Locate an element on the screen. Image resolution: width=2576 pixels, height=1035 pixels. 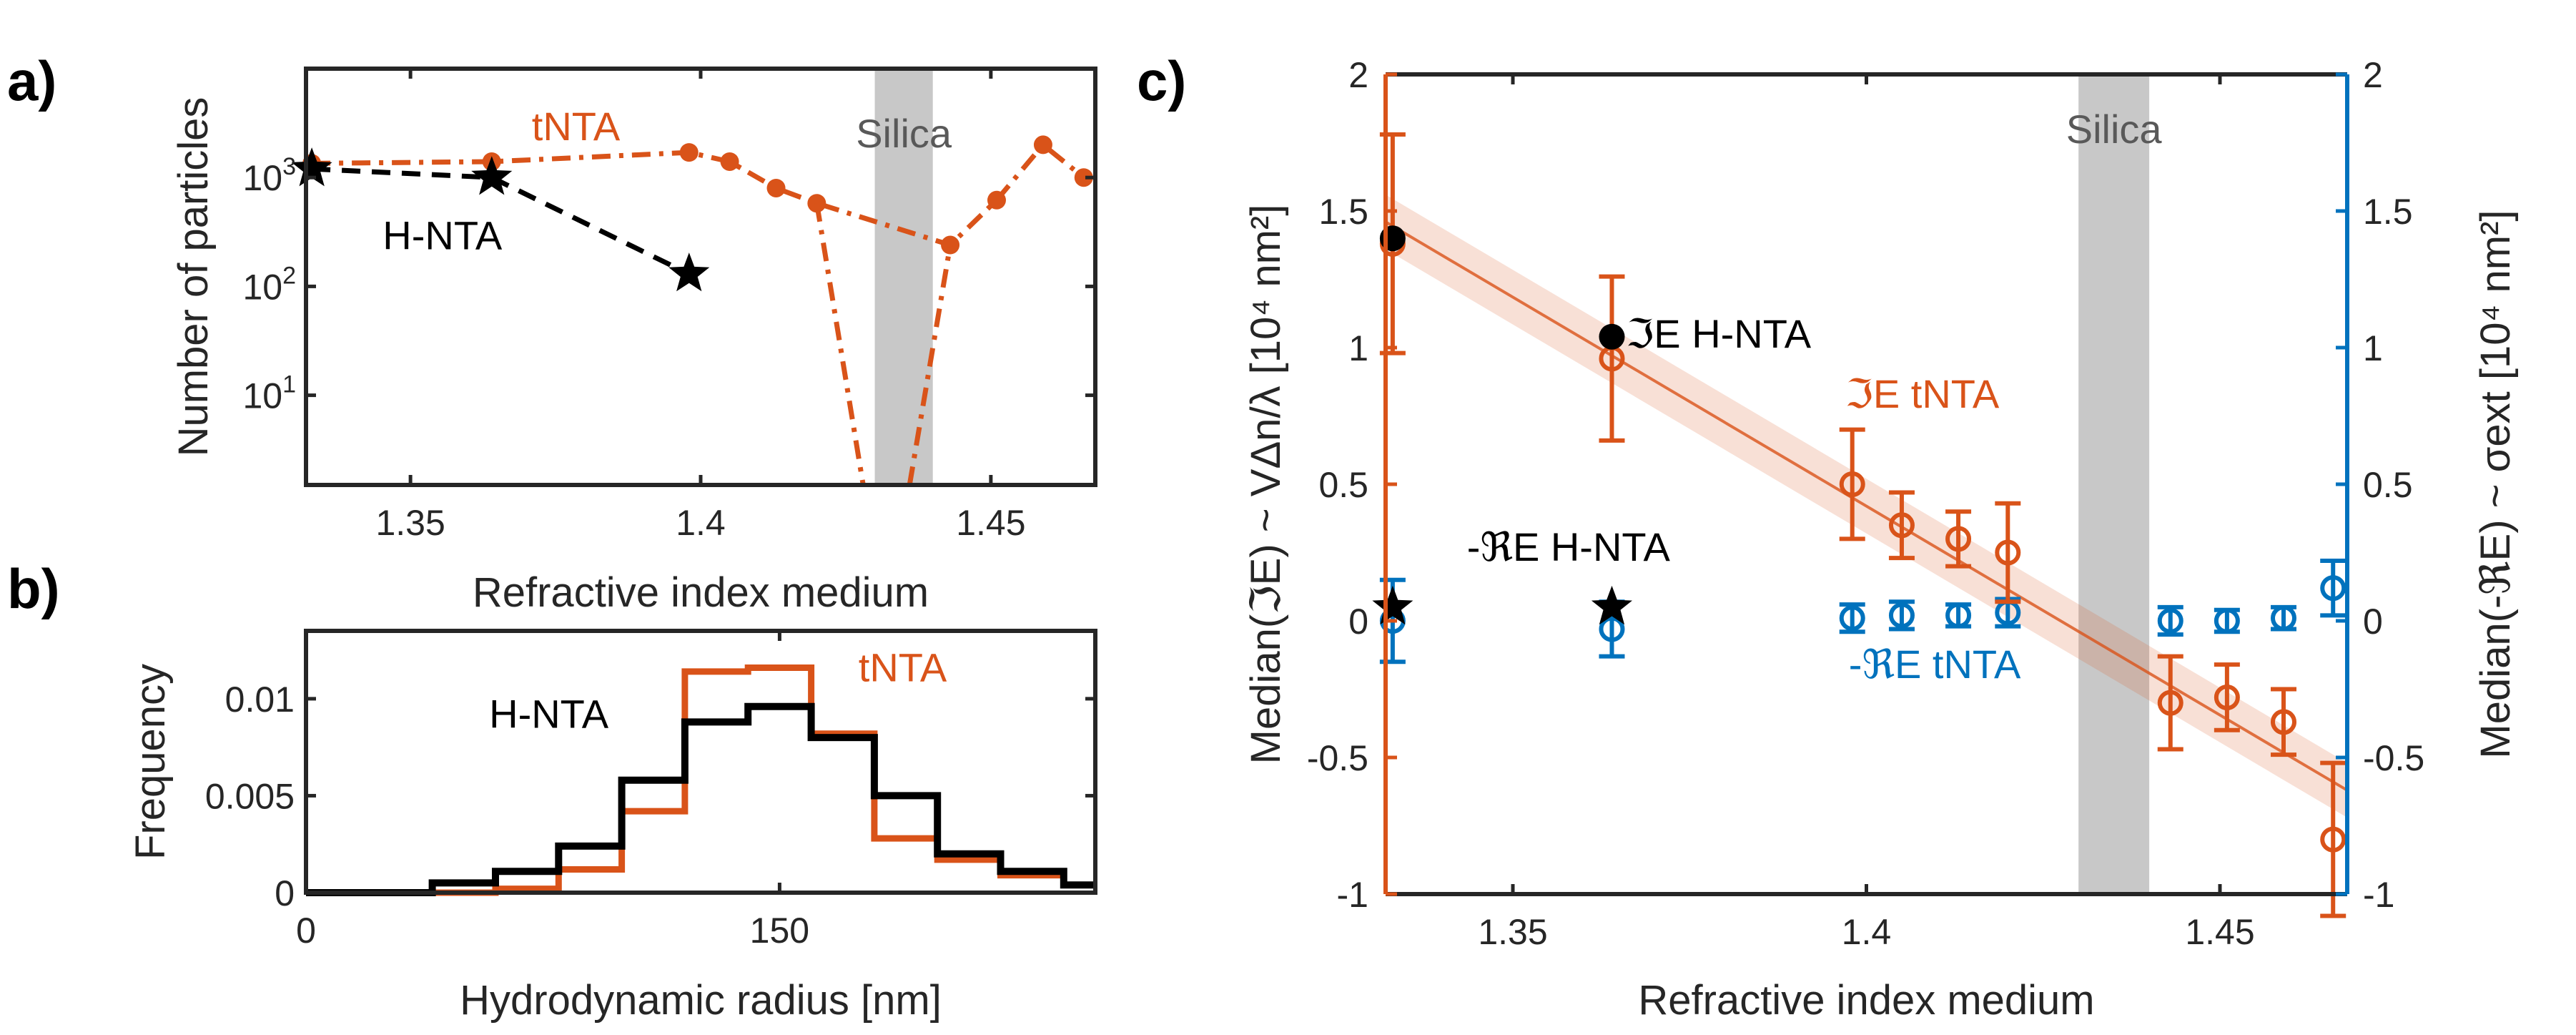
y-tick-label-a: 10² is located at coordinates (269, 284).